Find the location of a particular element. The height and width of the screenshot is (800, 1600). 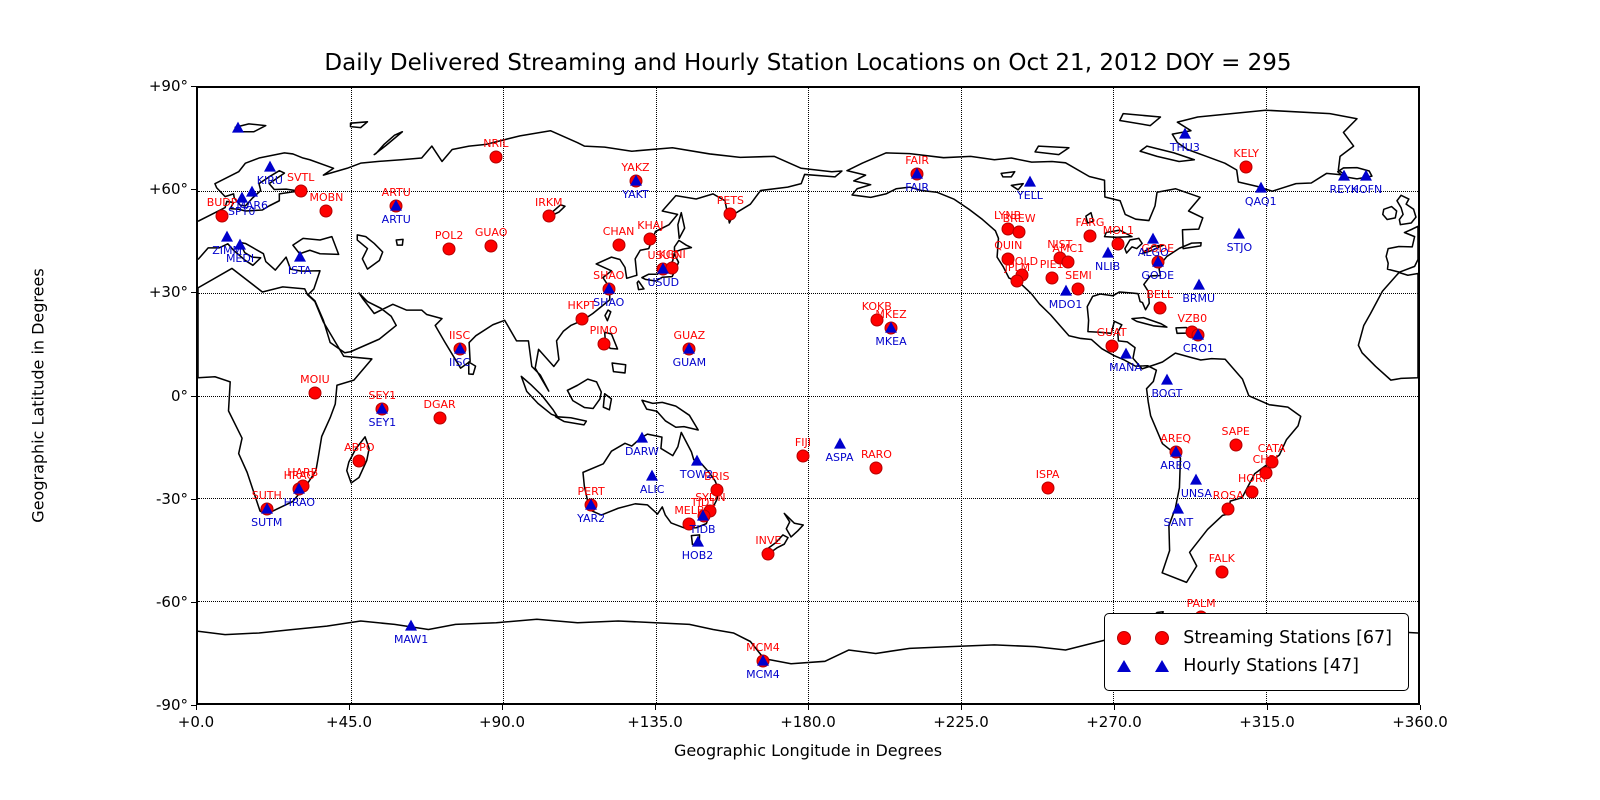

streaming-station-label: SYDN is located at coordinates (710, 498).